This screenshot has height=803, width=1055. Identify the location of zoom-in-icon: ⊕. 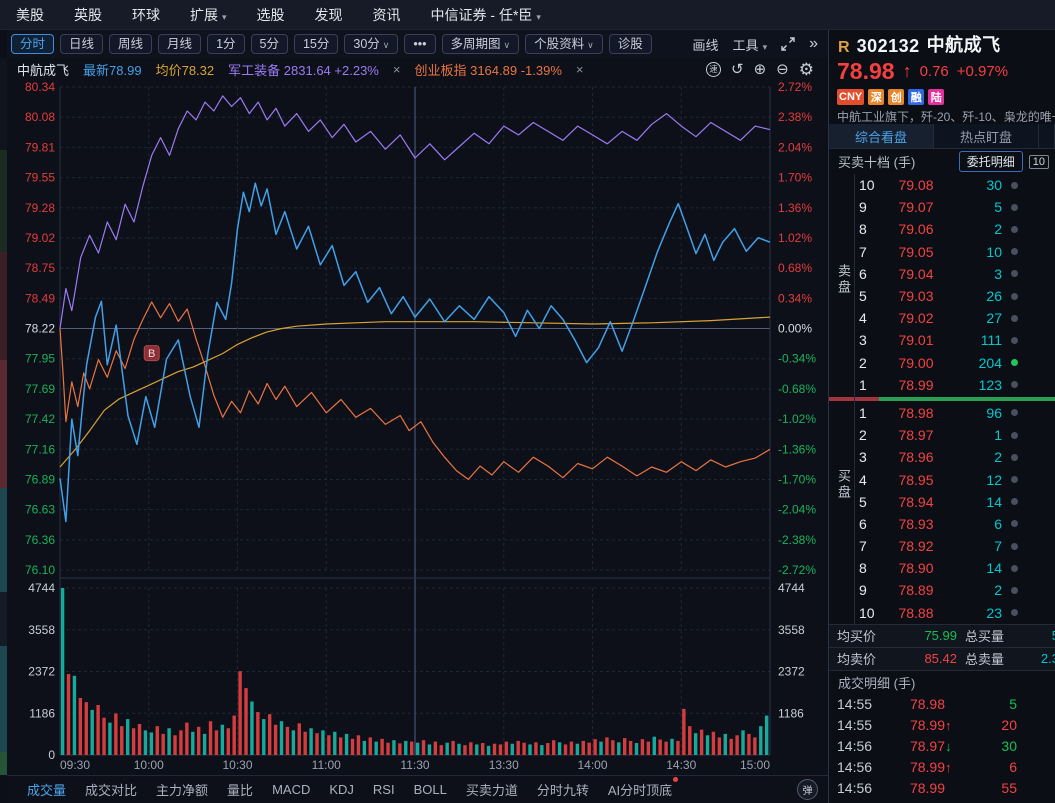
(760, 69).